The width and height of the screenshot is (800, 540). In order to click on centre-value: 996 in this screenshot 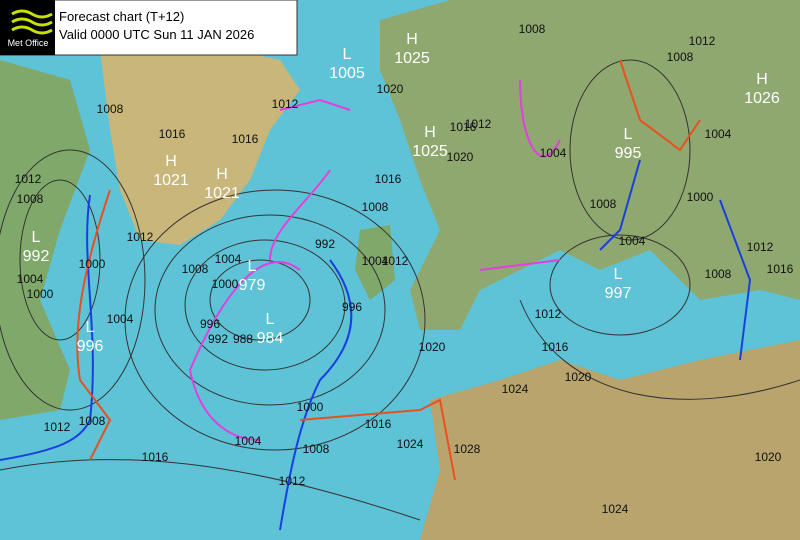, I will do `click(90, 346)`.